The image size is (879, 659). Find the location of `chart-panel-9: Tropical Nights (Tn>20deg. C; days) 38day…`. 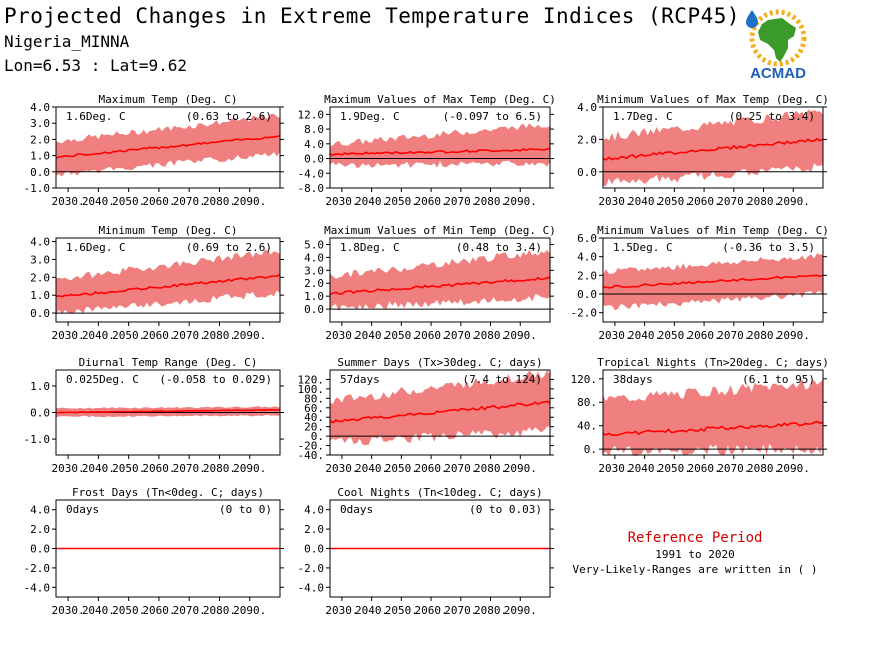

chart-panel-9: Tropical Nights (Tn>20deg. C; days) 38day… is located at coordinates (700, 415).